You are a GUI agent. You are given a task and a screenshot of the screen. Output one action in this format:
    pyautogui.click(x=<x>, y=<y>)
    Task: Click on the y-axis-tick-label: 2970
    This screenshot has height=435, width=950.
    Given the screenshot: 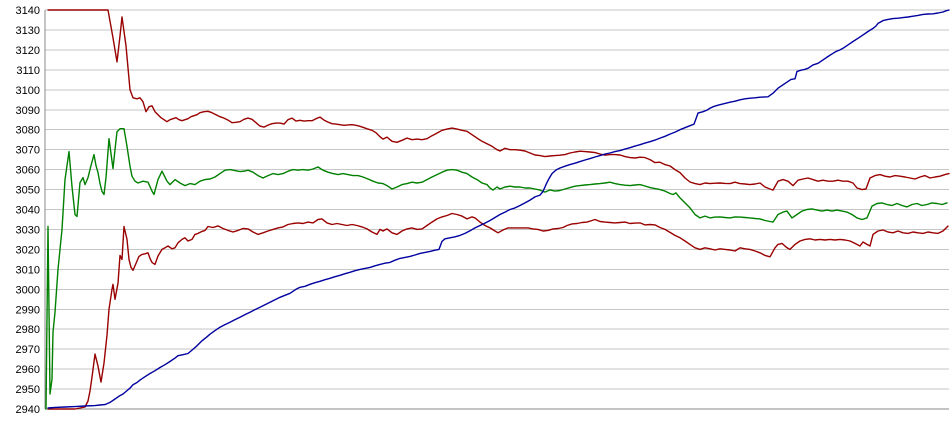 What is the action you would take?
    pyautogui.click(x=28, y=350)
    